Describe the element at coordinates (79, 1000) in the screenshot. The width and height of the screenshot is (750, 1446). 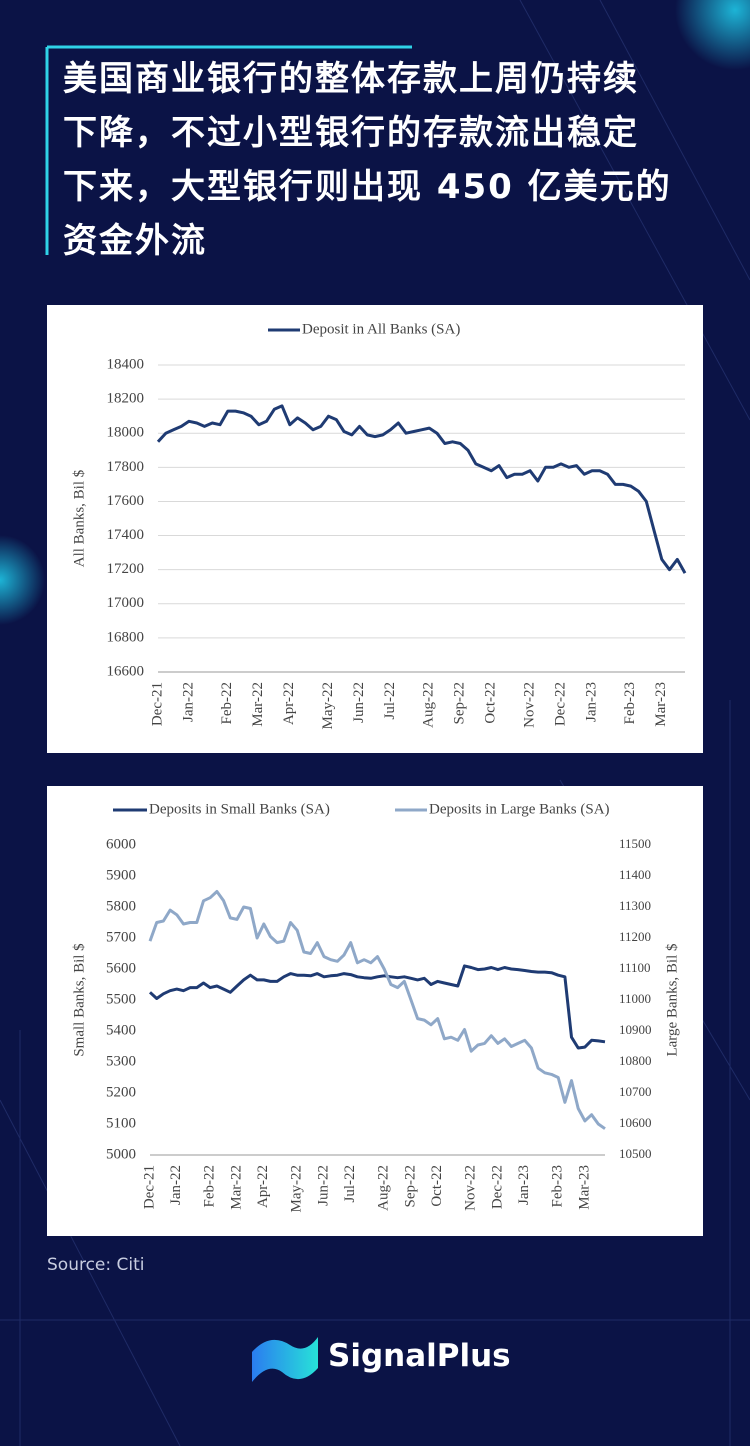
I see `y-axis-label: Small Banks, Bil $` at that location.